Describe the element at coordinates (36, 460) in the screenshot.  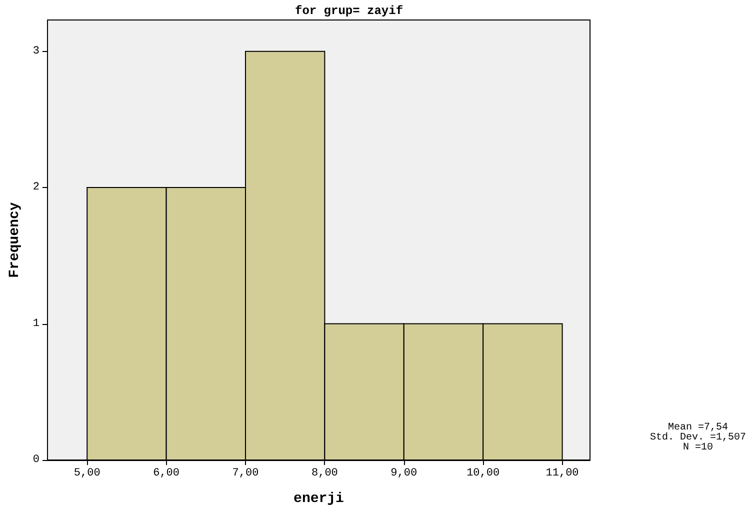
I see `y-tick-label: 0` at that location.